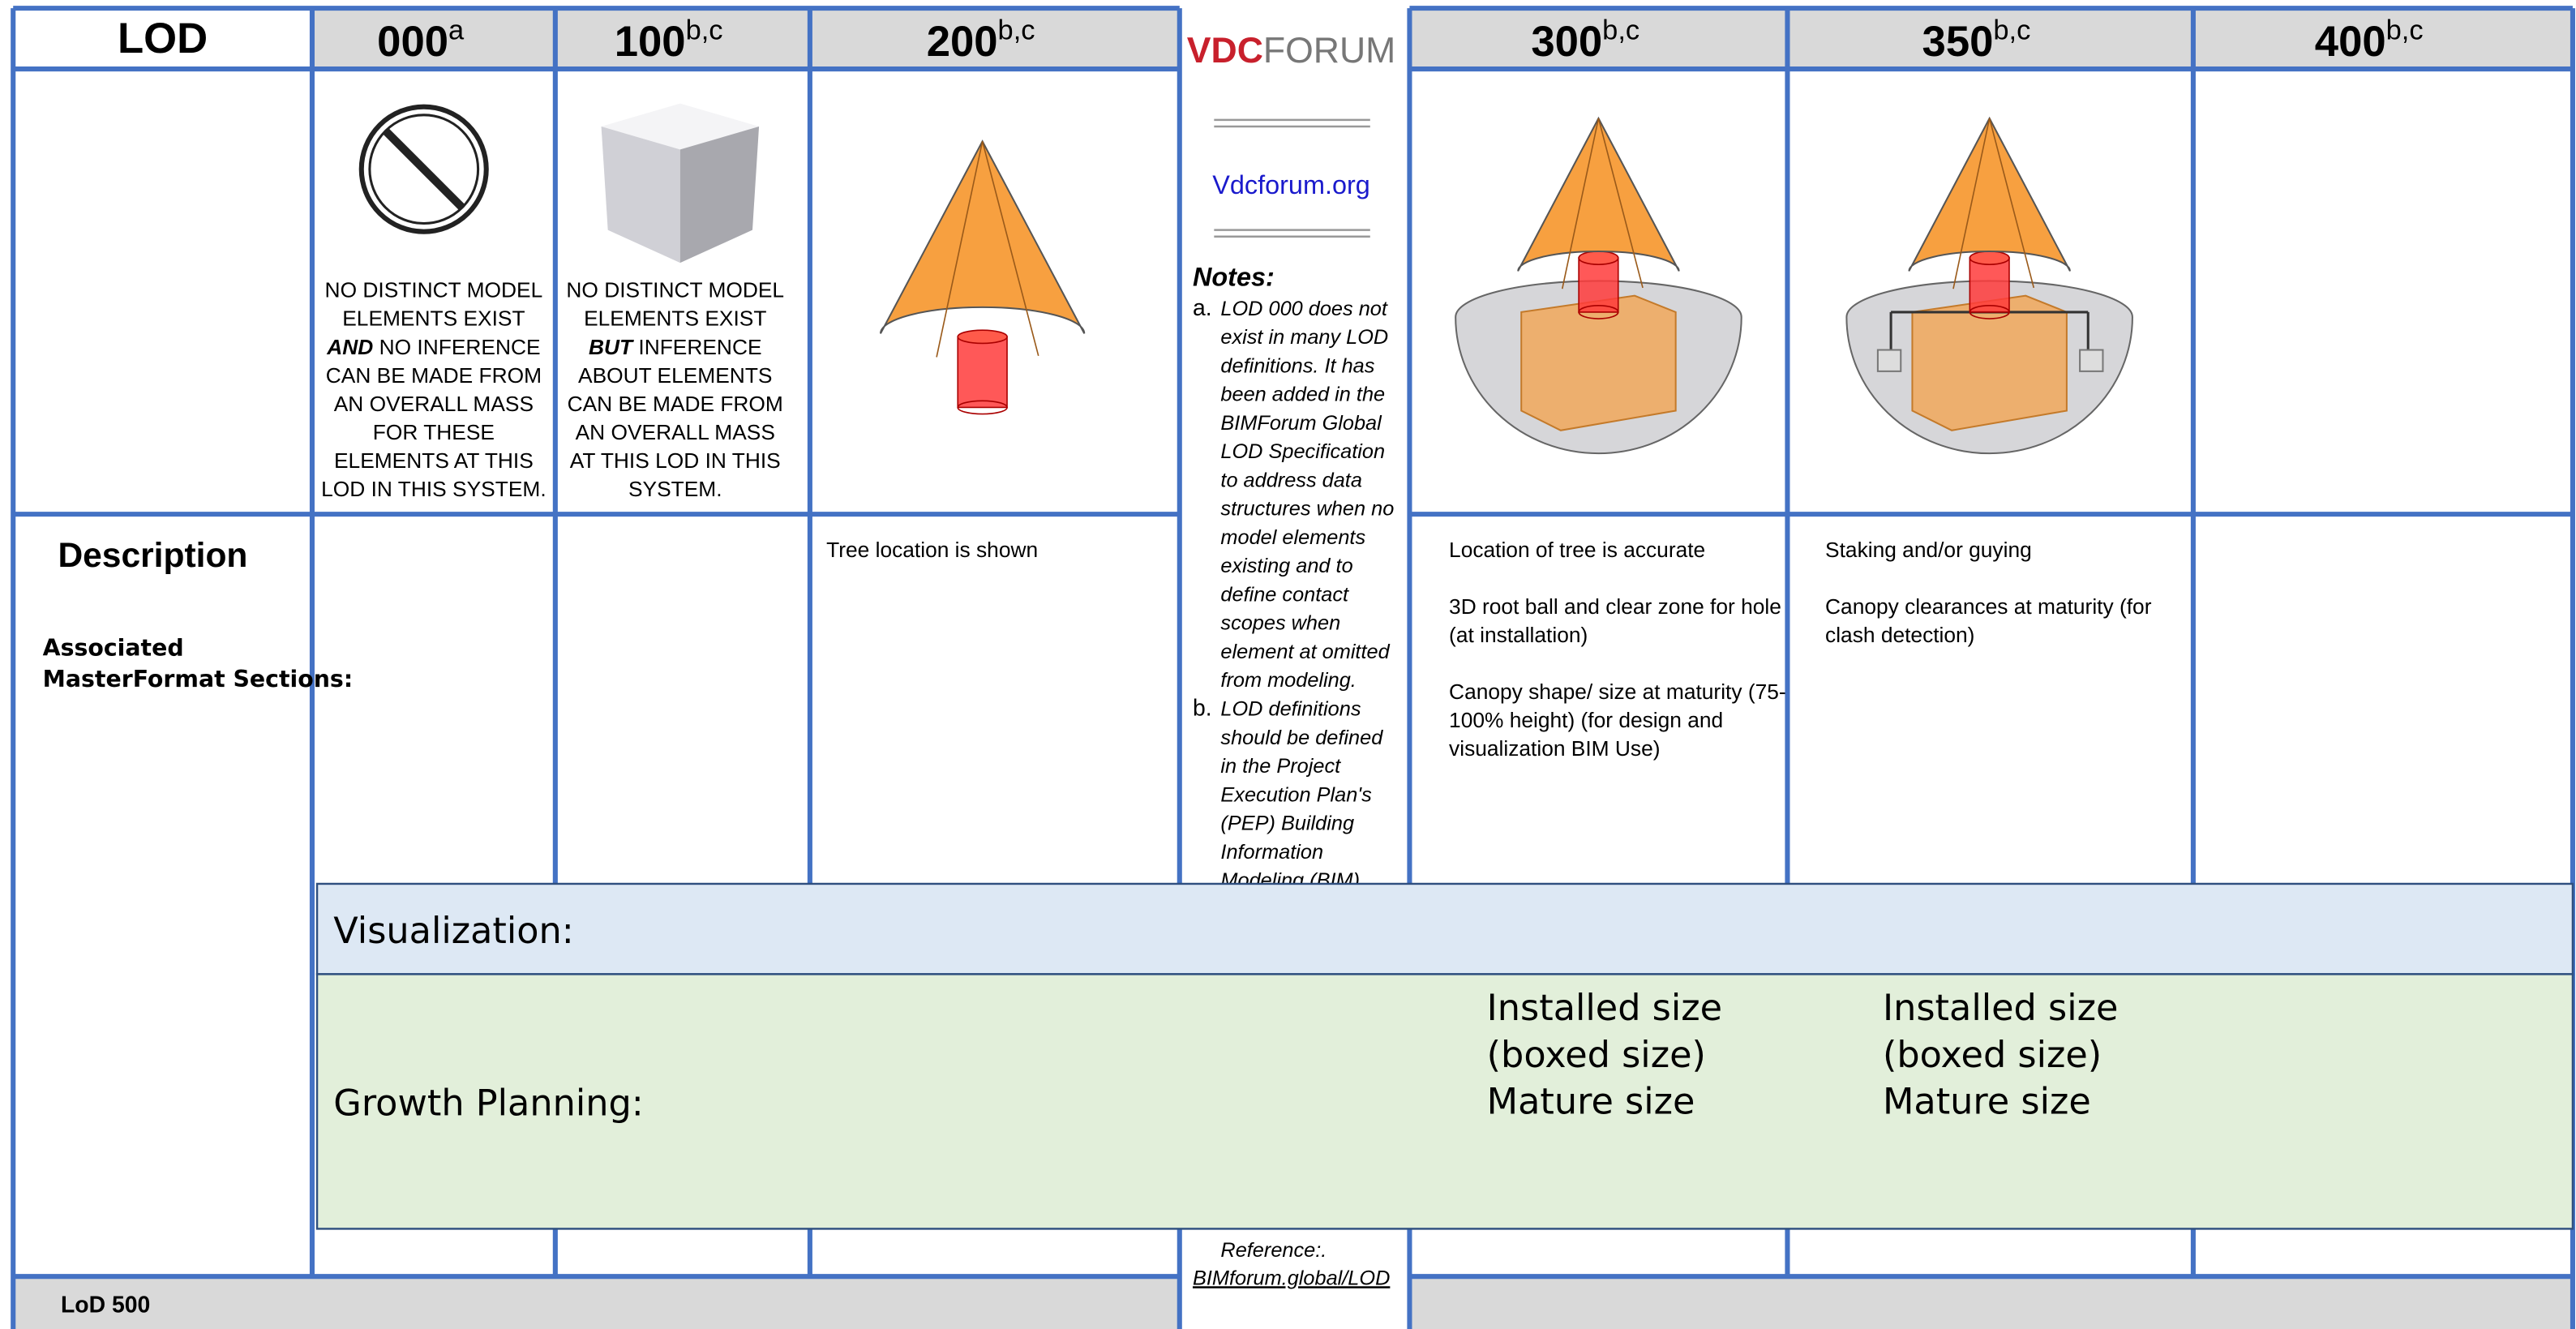 The height and width of the screenshot is (1329, 2576). I want to click on note-line: existing and to, so click(1286, 566).